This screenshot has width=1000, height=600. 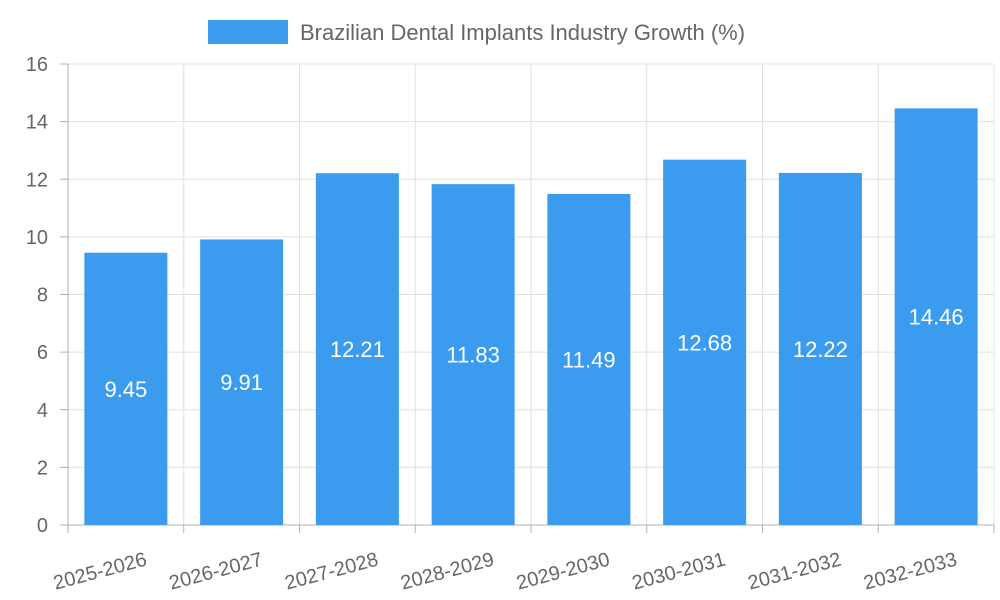 What do you see at coordinates (332, 572) in the screenshot?
I see `x-tick-label-2027-2028: 2027-2028` at bounding box center [332, 572].